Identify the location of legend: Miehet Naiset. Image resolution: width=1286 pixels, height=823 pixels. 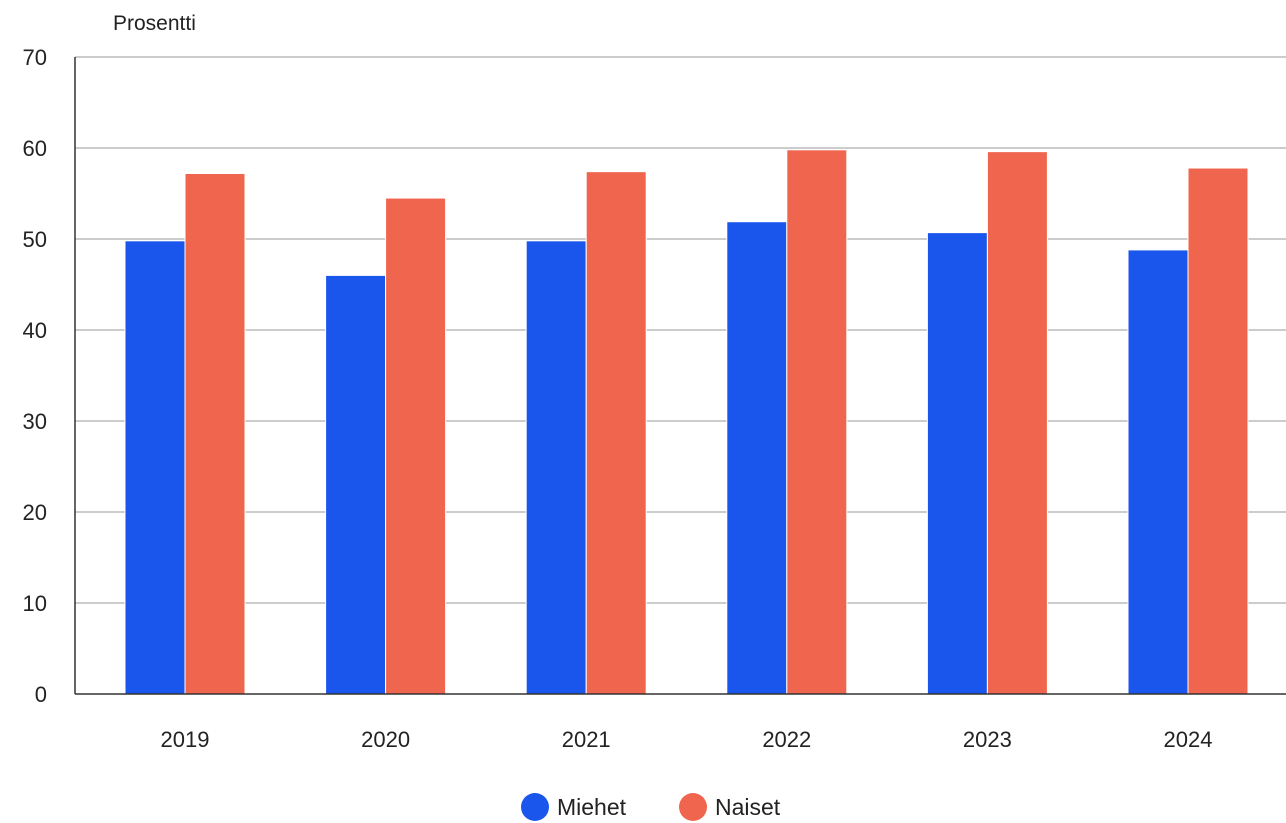
(651, 807).